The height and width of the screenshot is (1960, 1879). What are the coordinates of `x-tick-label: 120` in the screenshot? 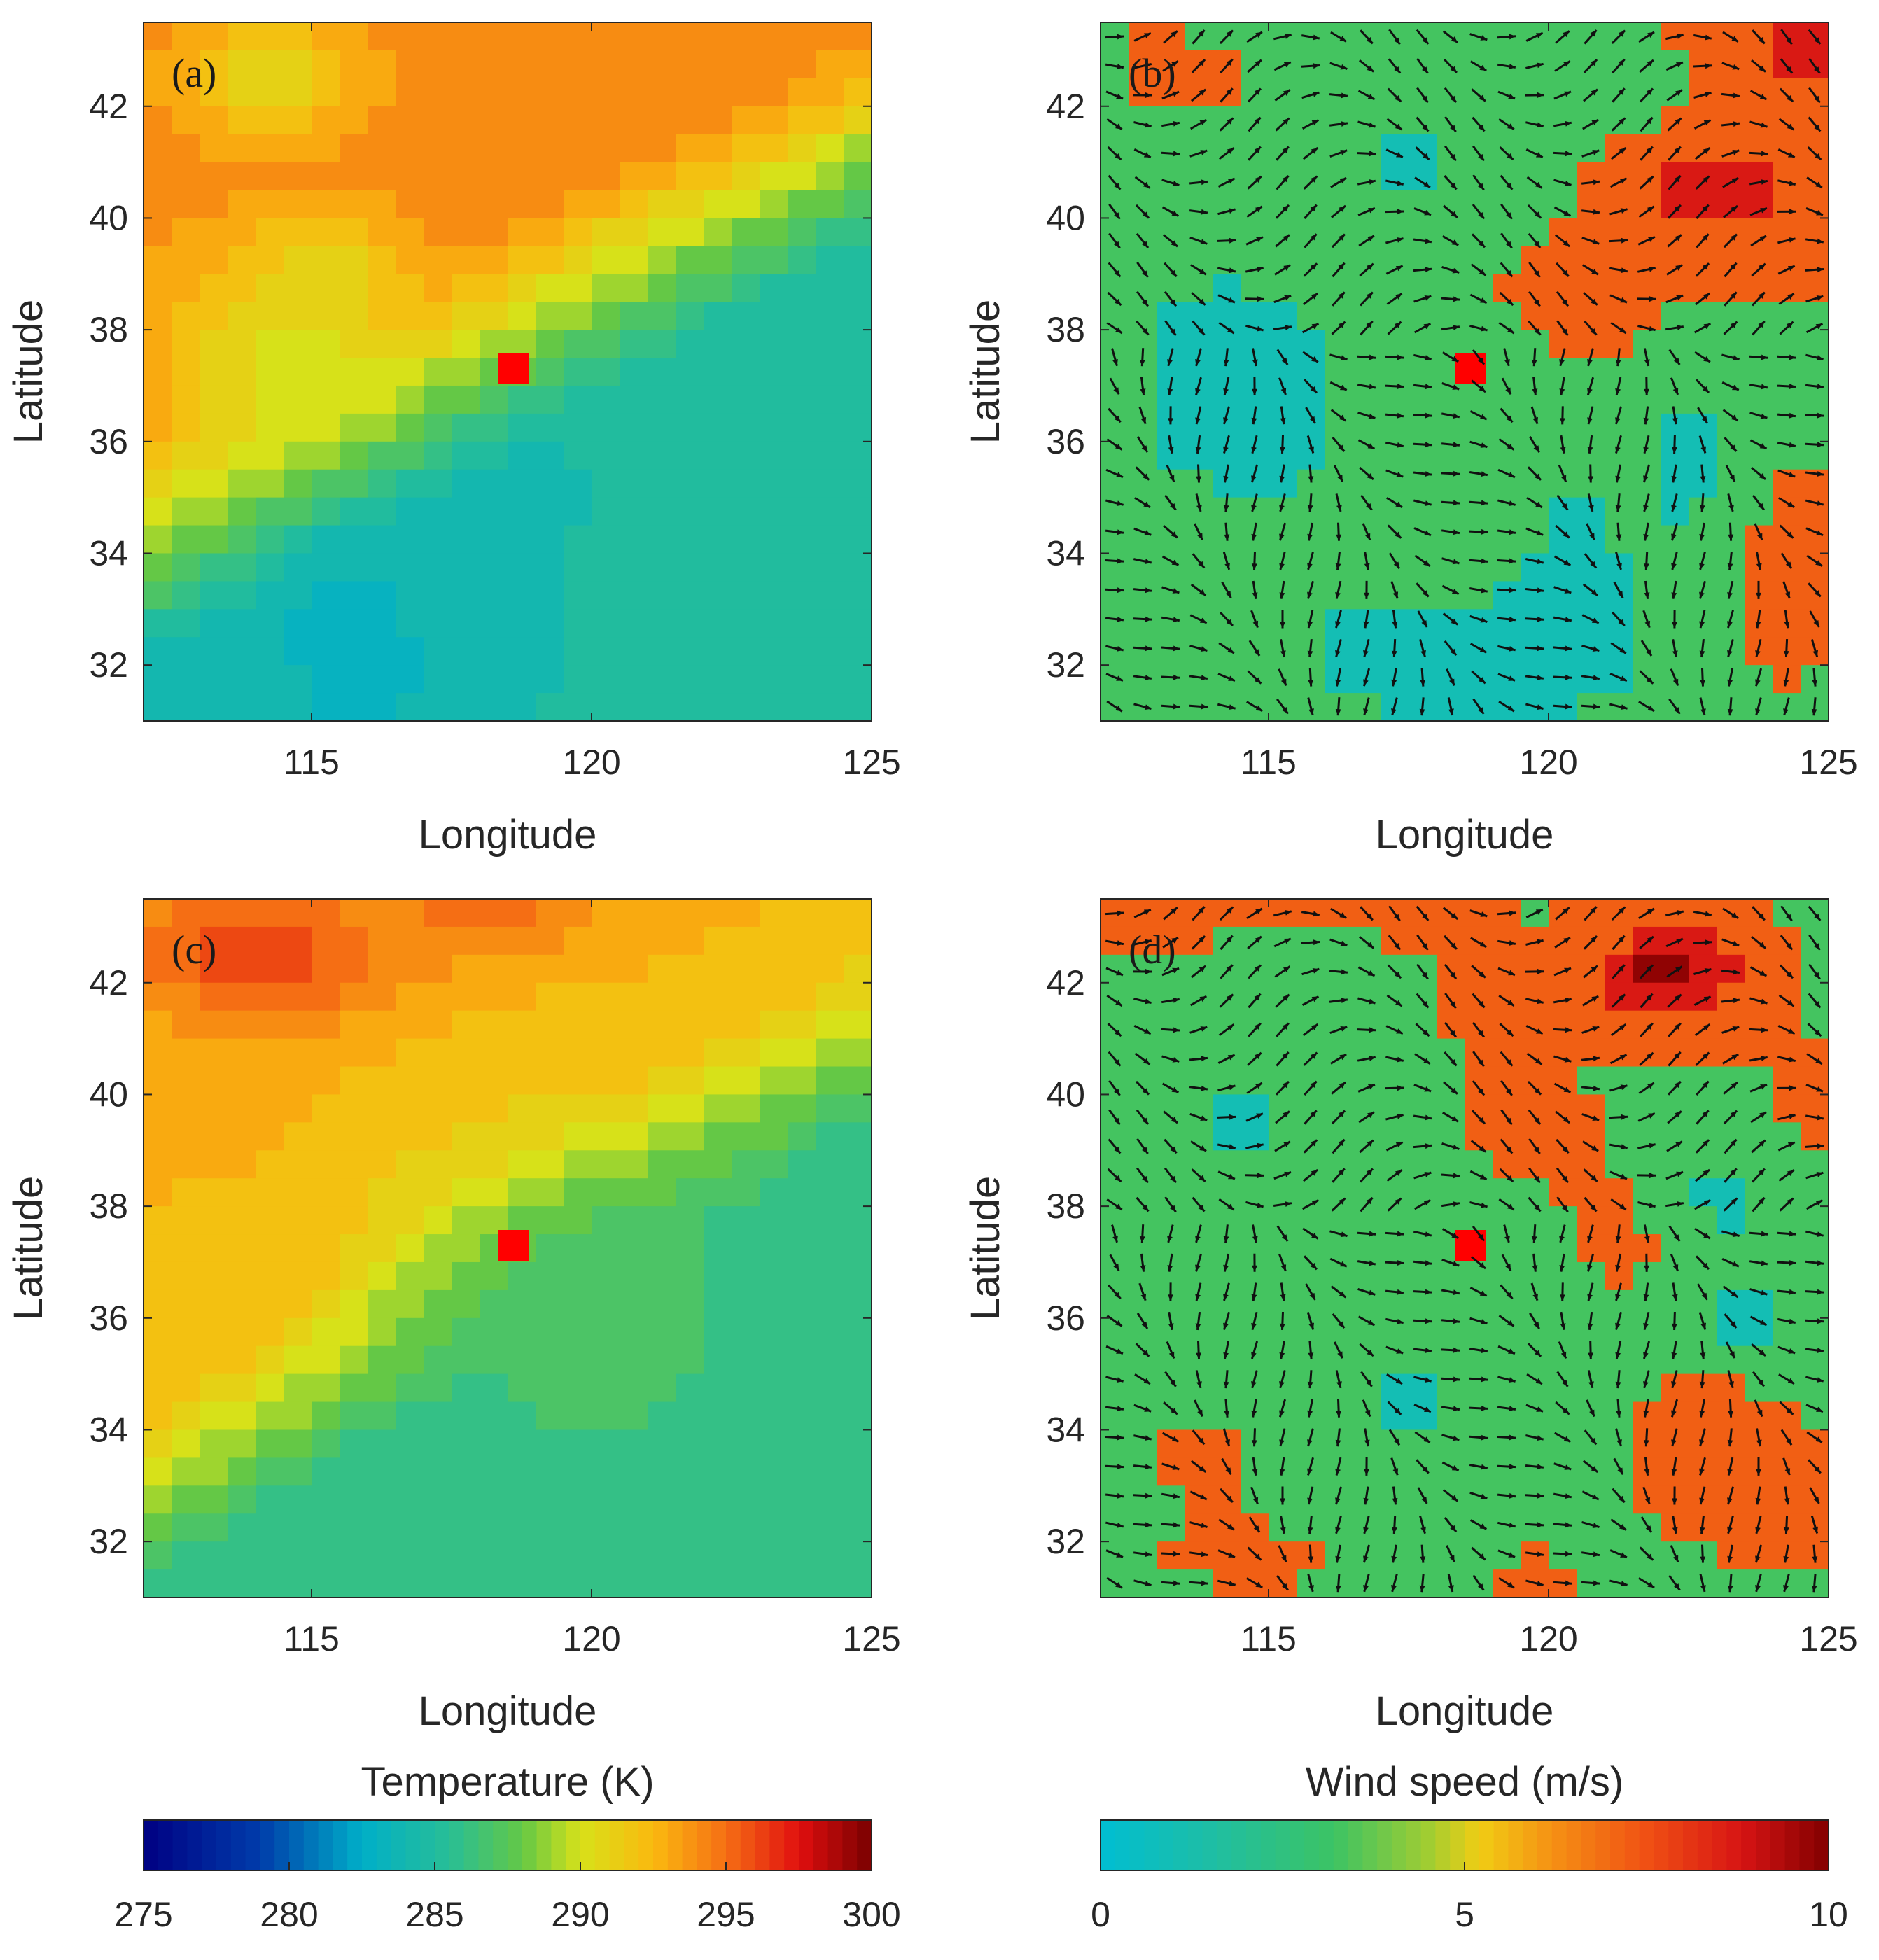 It's located at (1548, 762).